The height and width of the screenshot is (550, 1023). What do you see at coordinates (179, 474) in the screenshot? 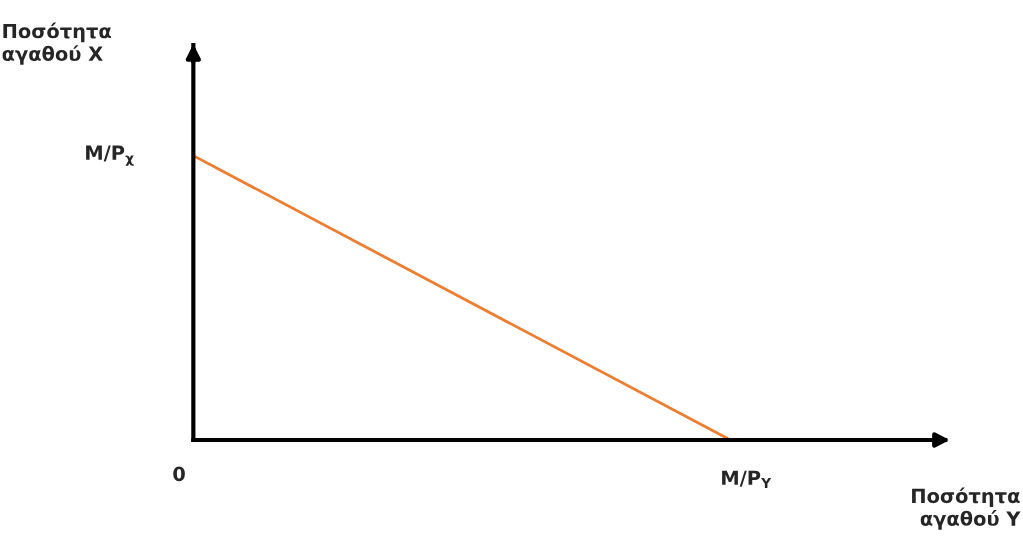
I see `text: 0` at bounding box center [179, 474].